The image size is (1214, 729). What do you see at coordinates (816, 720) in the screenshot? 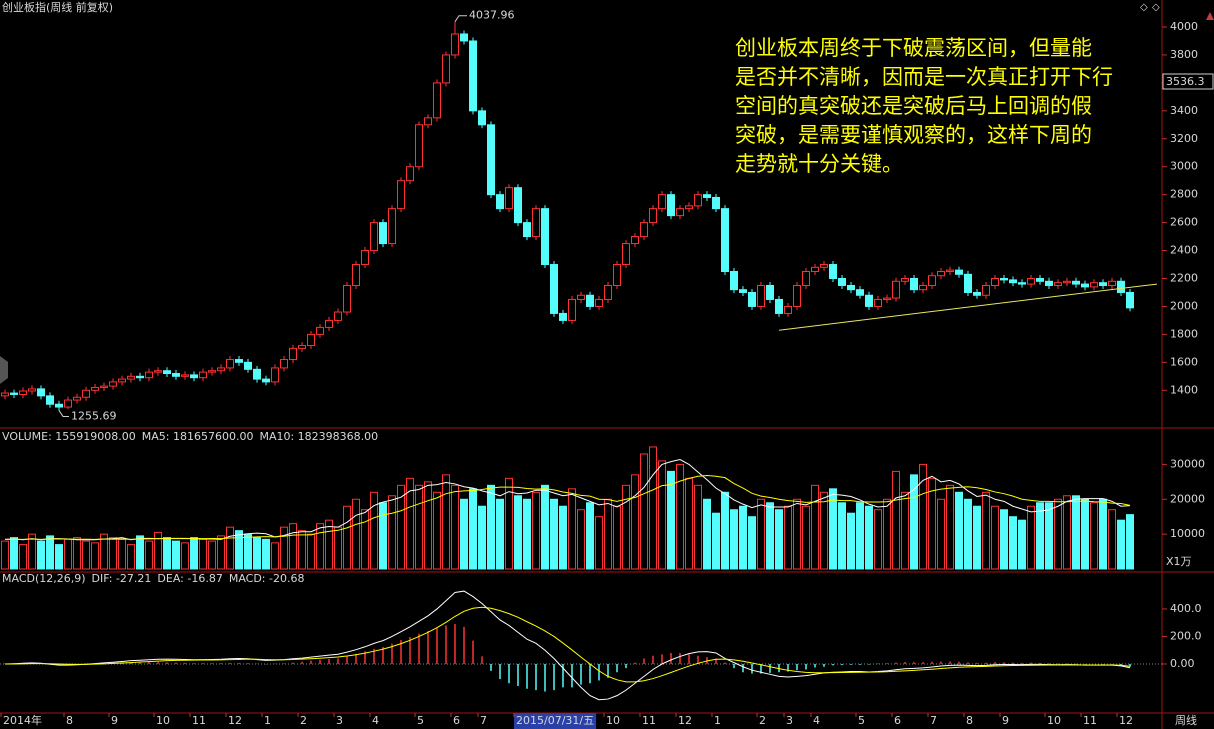
I see `x-tick-label: 4` at bounding box center [816, 720].